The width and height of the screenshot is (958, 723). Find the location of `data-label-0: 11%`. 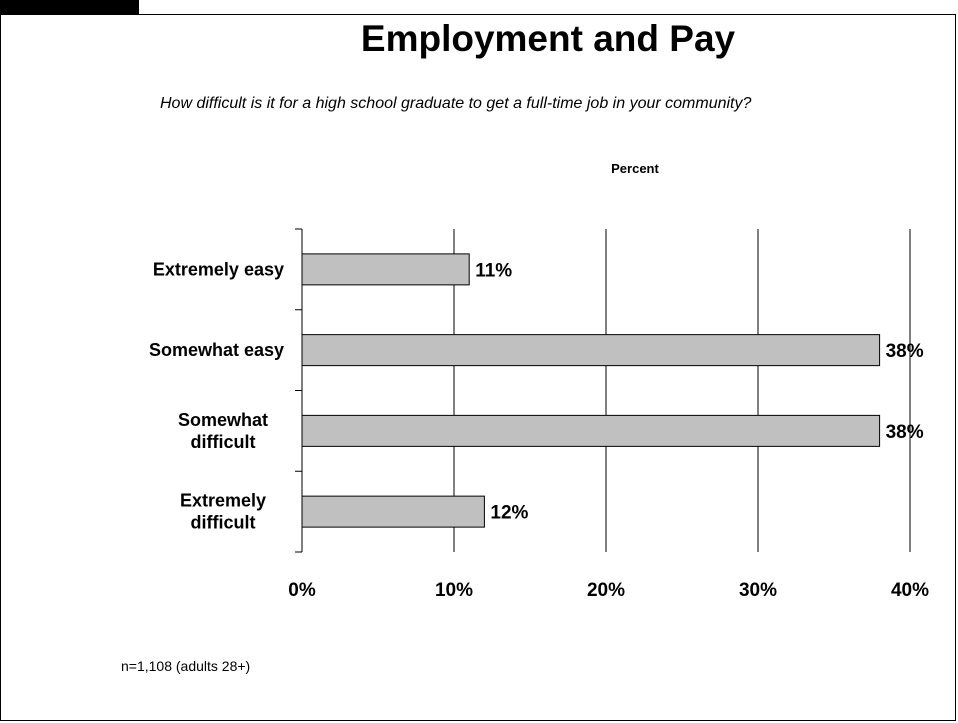

data-label-0: 11% is located at coordinates (493, 270).